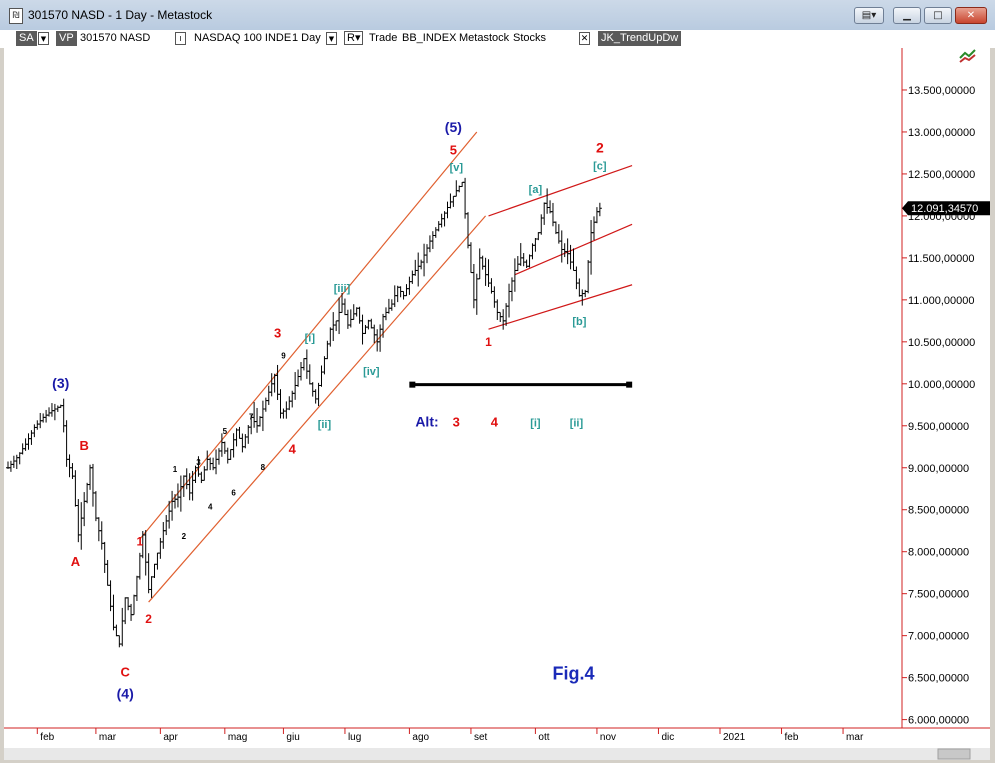 The height and width of the screenshot is (763, 995). I want to click on chart-tools-icon, so click(967, 56).